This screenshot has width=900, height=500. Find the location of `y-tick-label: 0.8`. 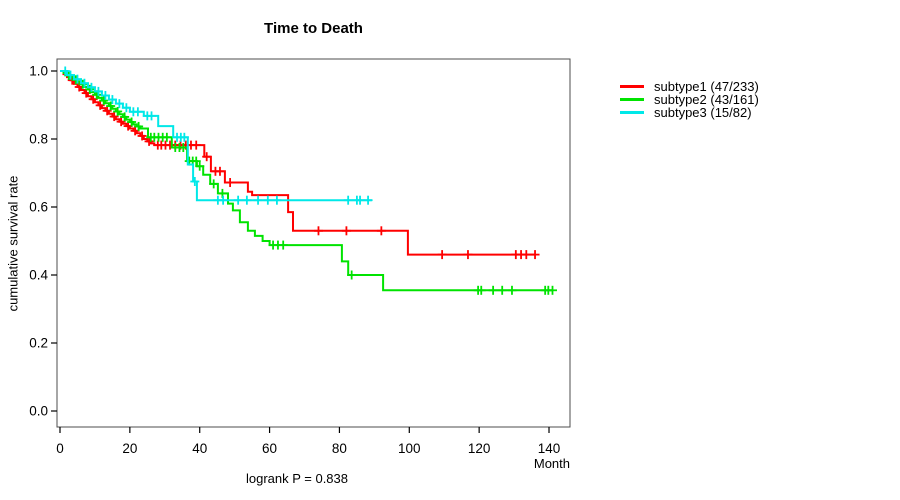

y-tick-label: 0.8 is located at coordinates (38, 139).